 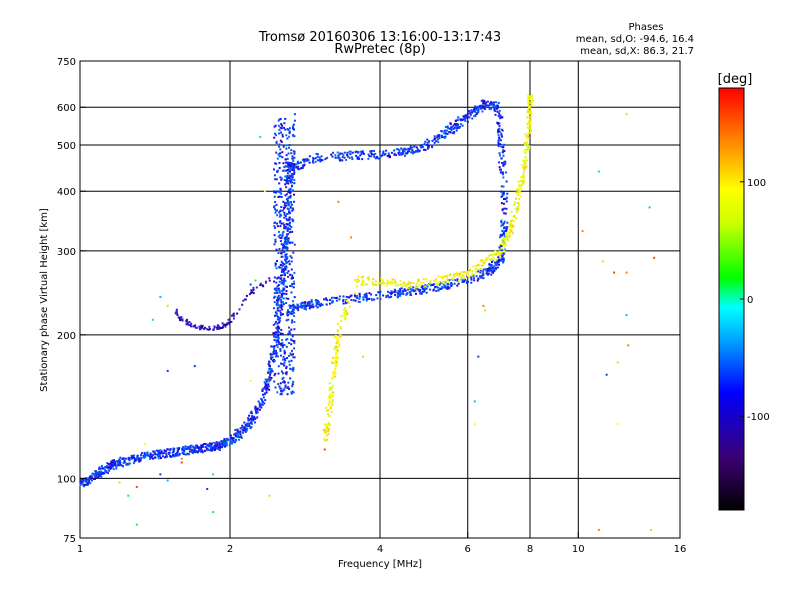 What do you see at coordinates (379, 37) in the screenshot?
I see `chart-title: Tromsø 20160306 13:16:00-13:17:43` at bounding box center [379, 37].